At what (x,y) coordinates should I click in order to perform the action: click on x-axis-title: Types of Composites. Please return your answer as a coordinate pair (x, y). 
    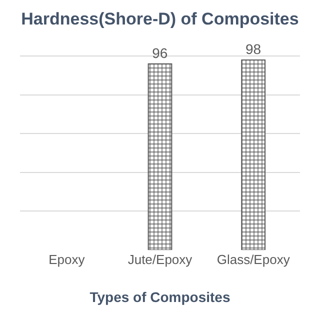
    Looking at the image, I should click on (160, 297).